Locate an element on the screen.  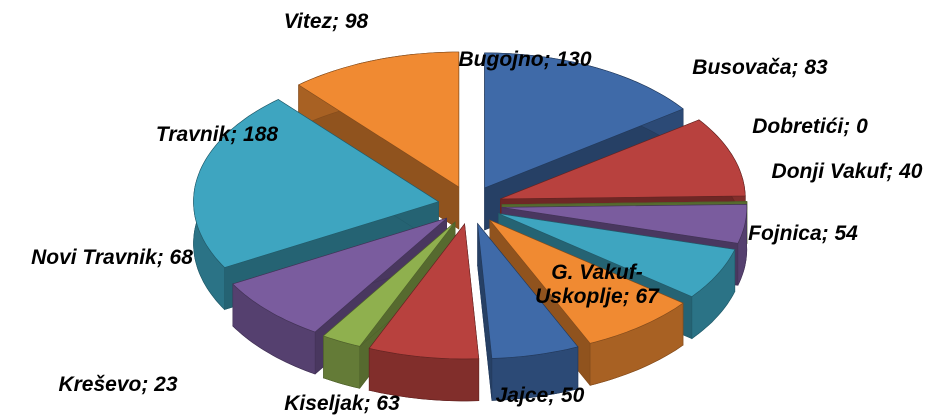
data-label: Kiseljak; 63 is located at coordinates (342, 403).